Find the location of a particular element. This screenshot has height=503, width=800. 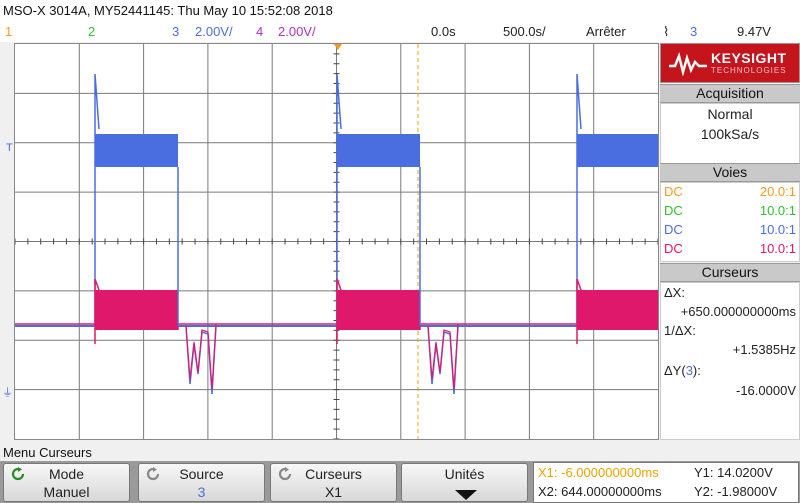

time-delay: 0.0s is located at coordinates (443, 31).